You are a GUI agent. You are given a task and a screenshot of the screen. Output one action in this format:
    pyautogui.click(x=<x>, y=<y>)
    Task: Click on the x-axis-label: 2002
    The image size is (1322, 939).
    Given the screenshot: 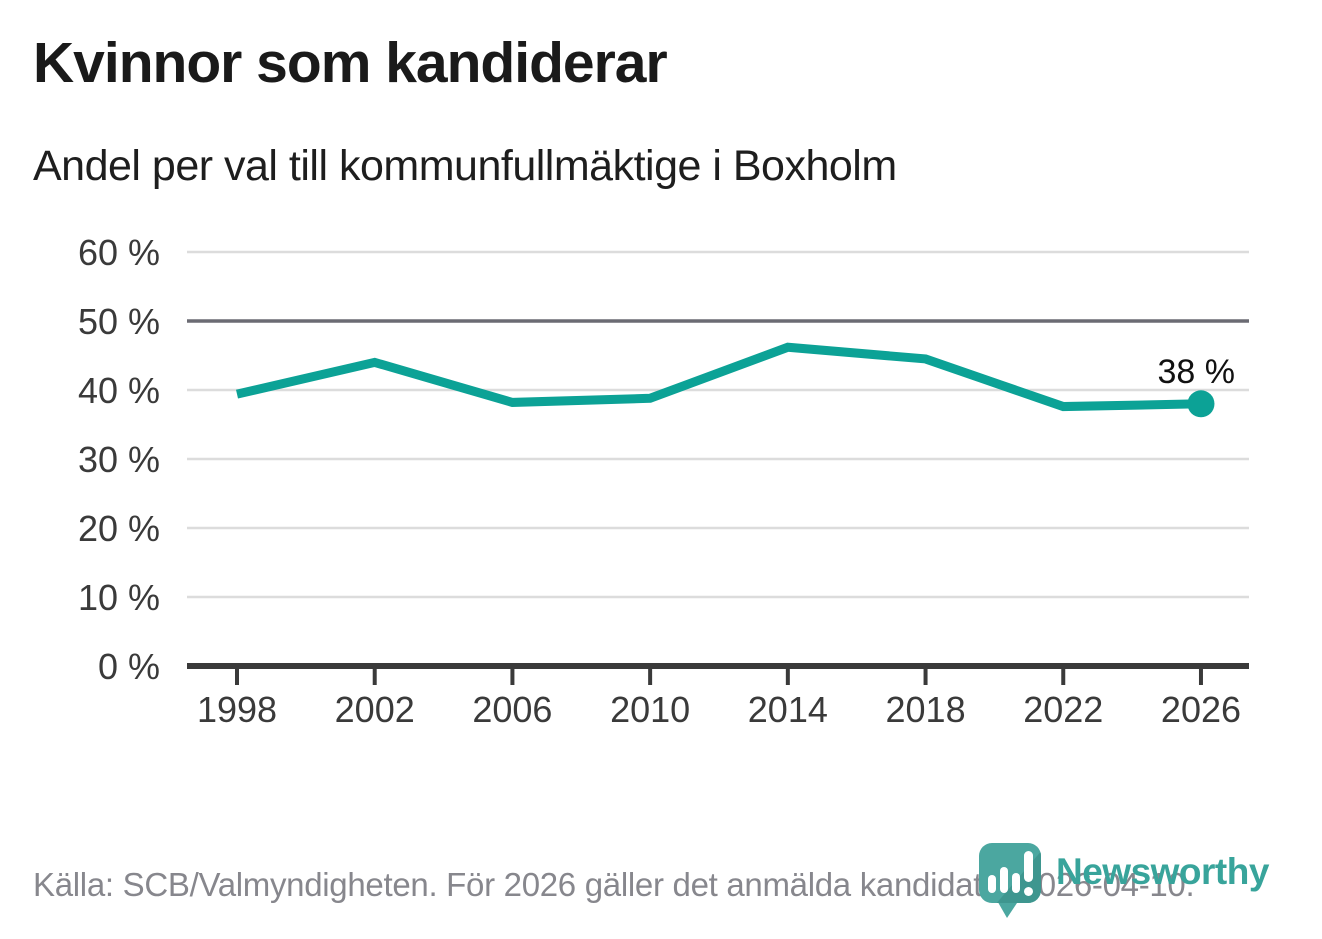 What is the action you would take?
    pyautogui.click(x=375, y=709)
    